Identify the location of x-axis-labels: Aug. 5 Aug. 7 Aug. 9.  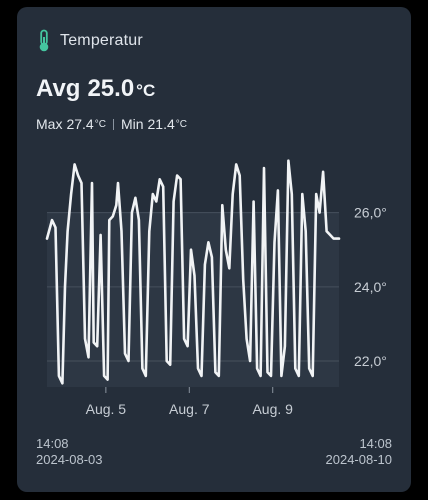
(189, 402).